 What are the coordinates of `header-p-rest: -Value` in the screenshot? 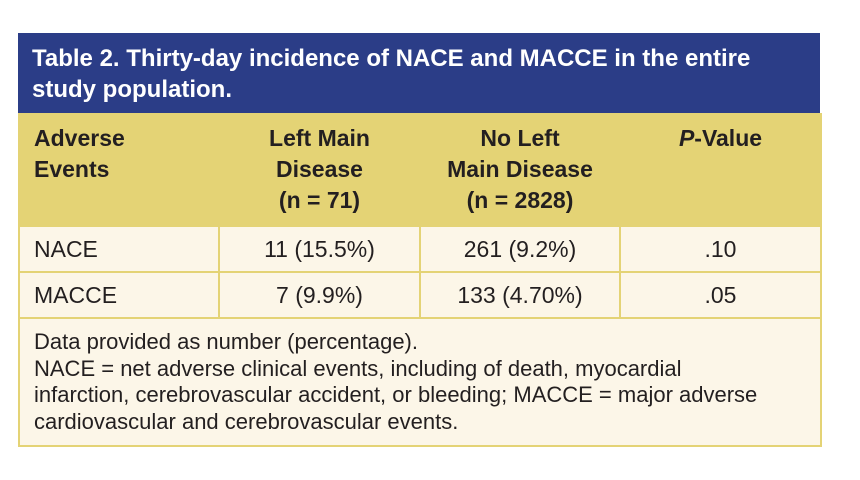 It's located at (728, 138).